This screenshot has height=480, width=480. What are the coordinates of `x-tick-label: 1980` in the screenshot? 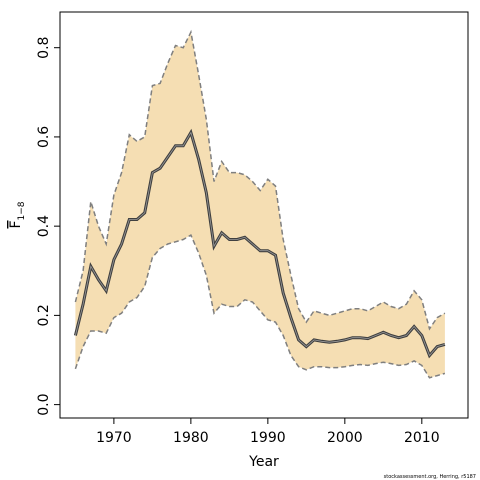 It's located at (191, 438).